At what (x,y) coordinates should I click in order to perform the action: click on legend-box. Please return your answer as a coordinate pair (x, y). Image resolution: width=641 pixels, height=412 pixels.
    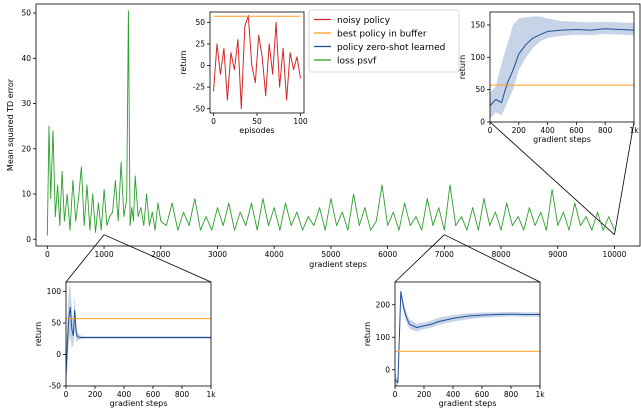
    Looking at the image, I should click on (384, 41).